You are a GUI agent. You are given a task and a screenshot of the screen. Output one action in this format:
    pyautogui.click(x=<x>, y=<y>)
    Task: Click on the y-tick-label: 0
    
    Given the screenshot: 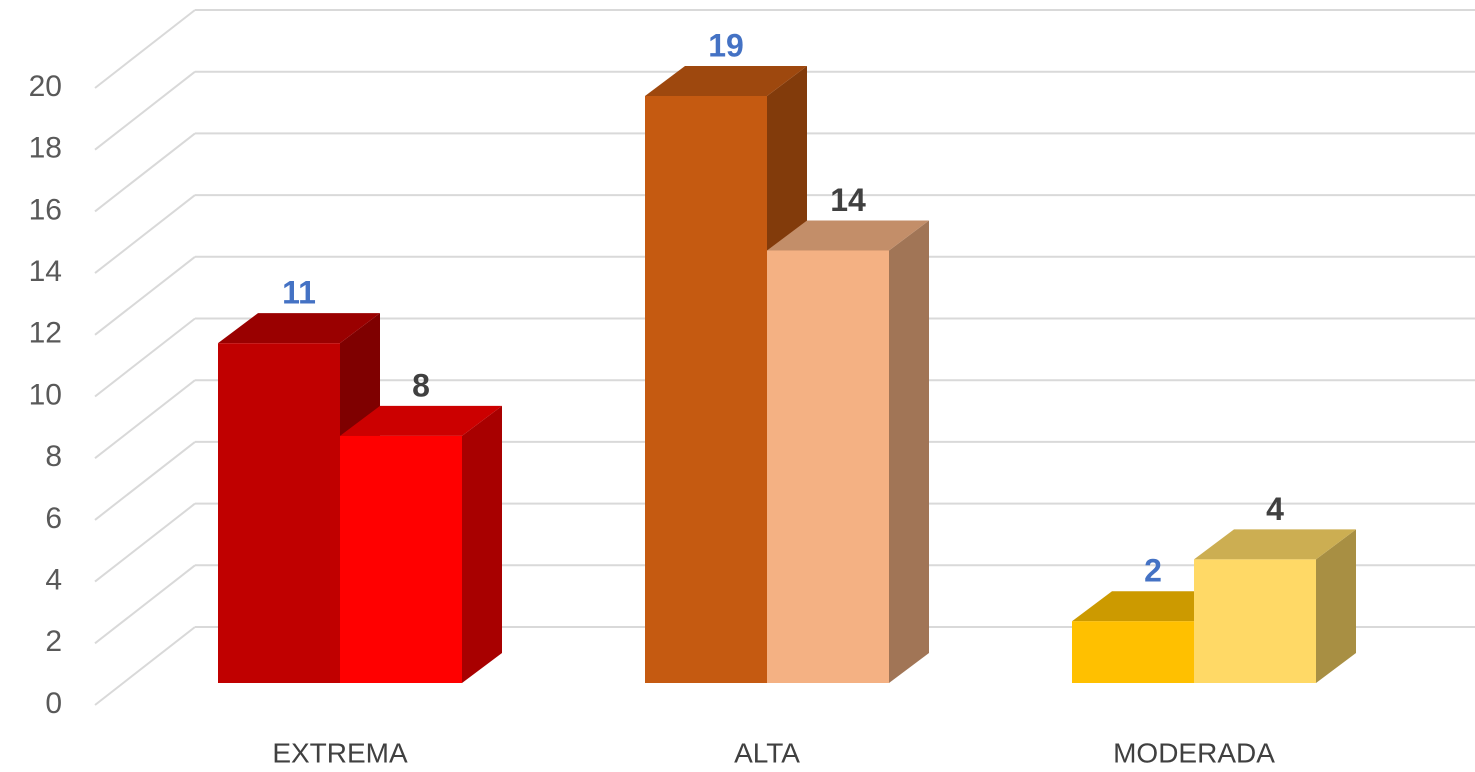 What is the action you would take?
    pyautogui.click(x=53, y=703)
    